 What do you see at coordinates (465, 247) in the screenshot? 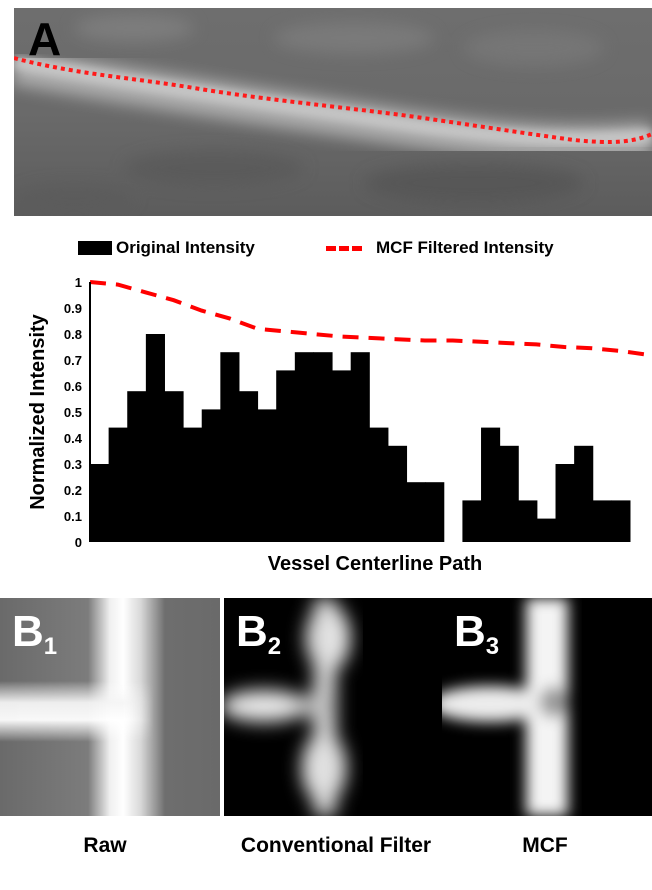
I see `legend-label-mcf: MCF Filtered Intensity` at bounding box center [465, 247].